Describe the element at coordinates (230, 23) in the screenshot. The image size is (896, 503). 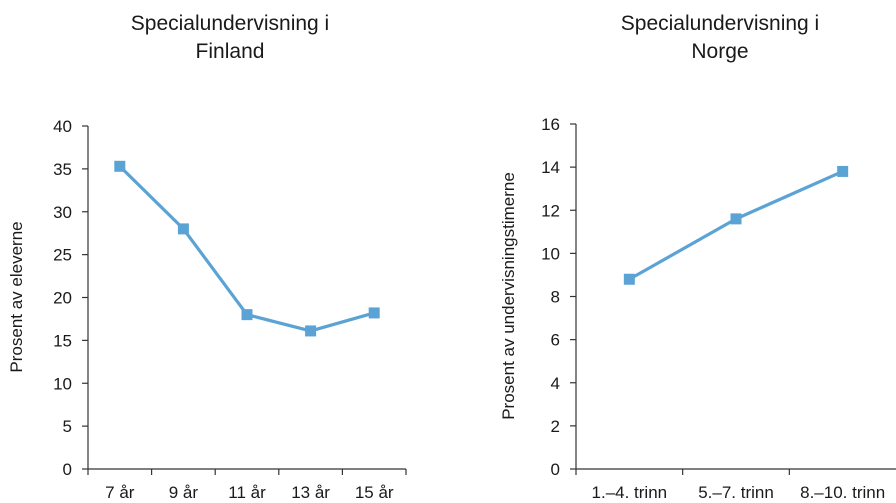
I see `chart-finland-title-line1: Specialundervisning i` at that location.